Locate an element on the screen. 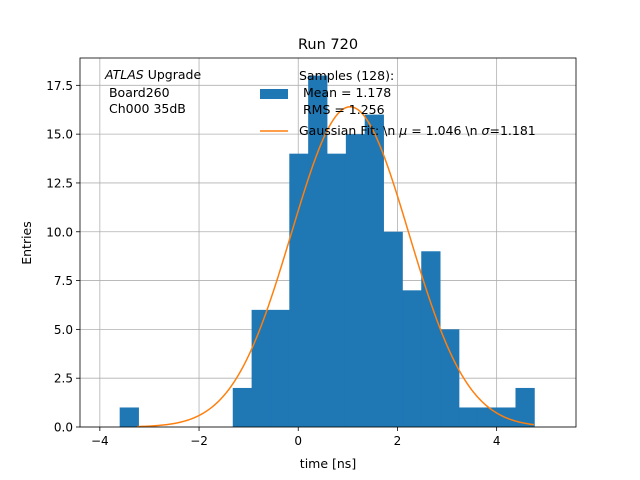 The image size is (640, 480). x-tick-label: −4 is located at coordinates (100, 441).